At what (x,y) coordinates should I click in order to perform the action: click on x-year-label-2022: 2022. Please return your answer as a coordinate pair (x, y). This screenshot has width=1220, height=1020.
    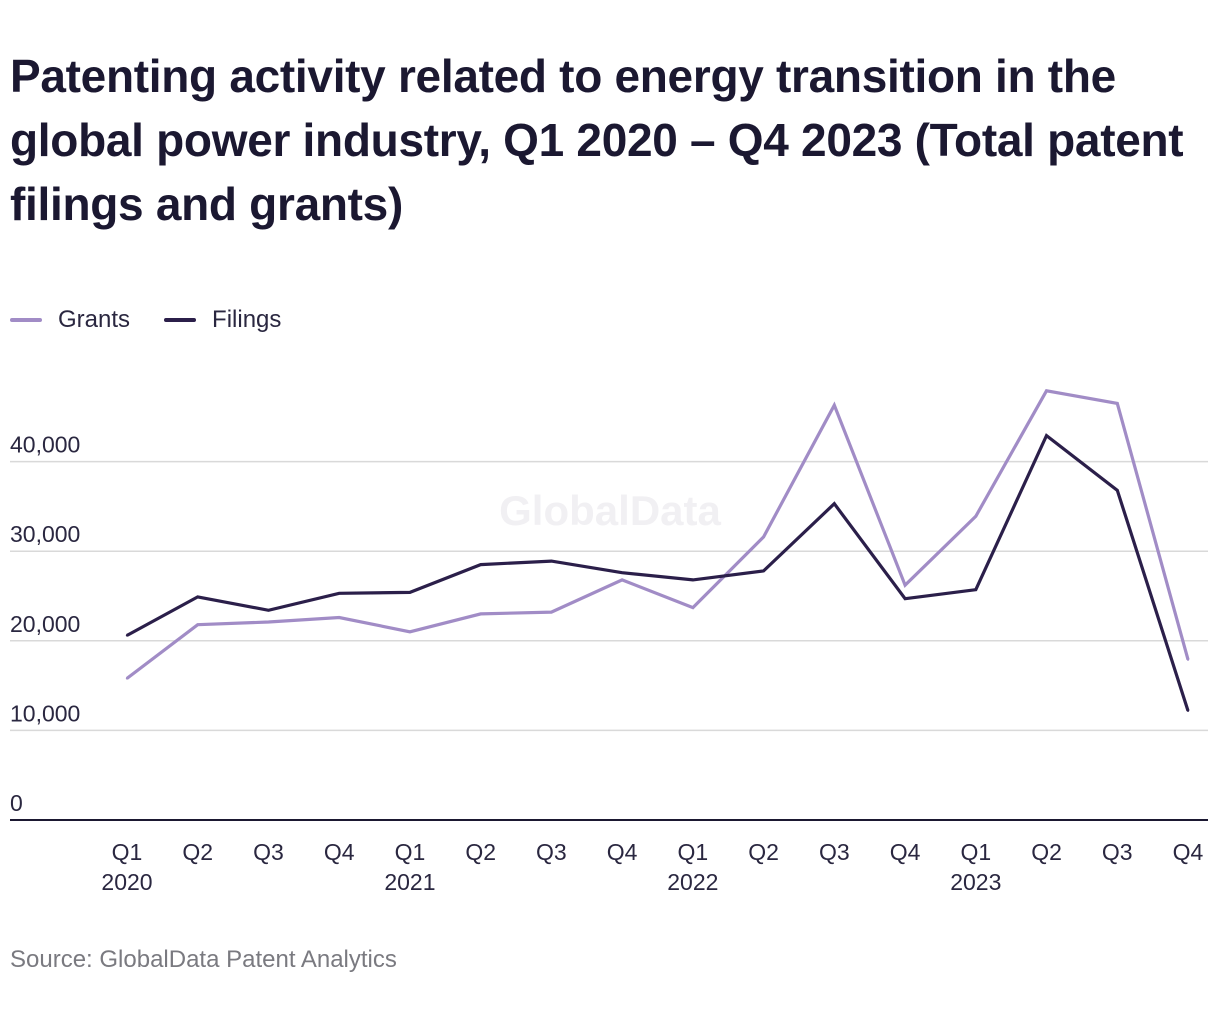
    Looking at the image, I should click on (692, 882).